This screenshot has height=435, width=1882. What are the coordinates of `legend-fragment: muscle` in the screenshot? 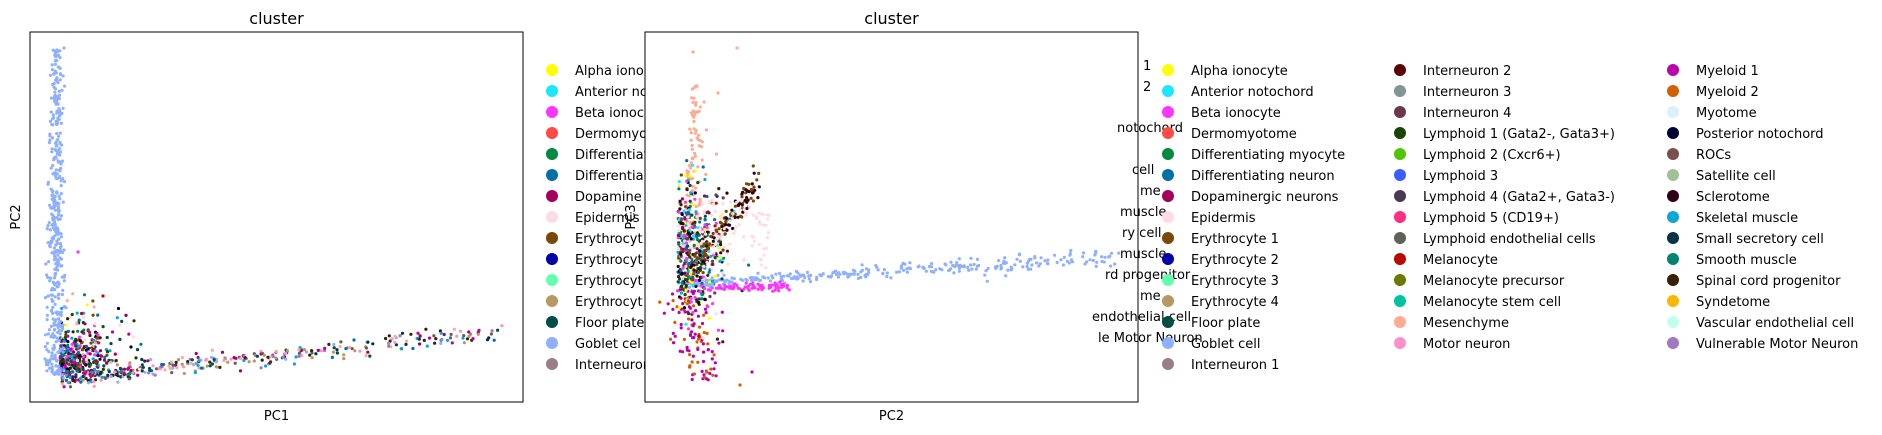 It's located at (1143, 212).